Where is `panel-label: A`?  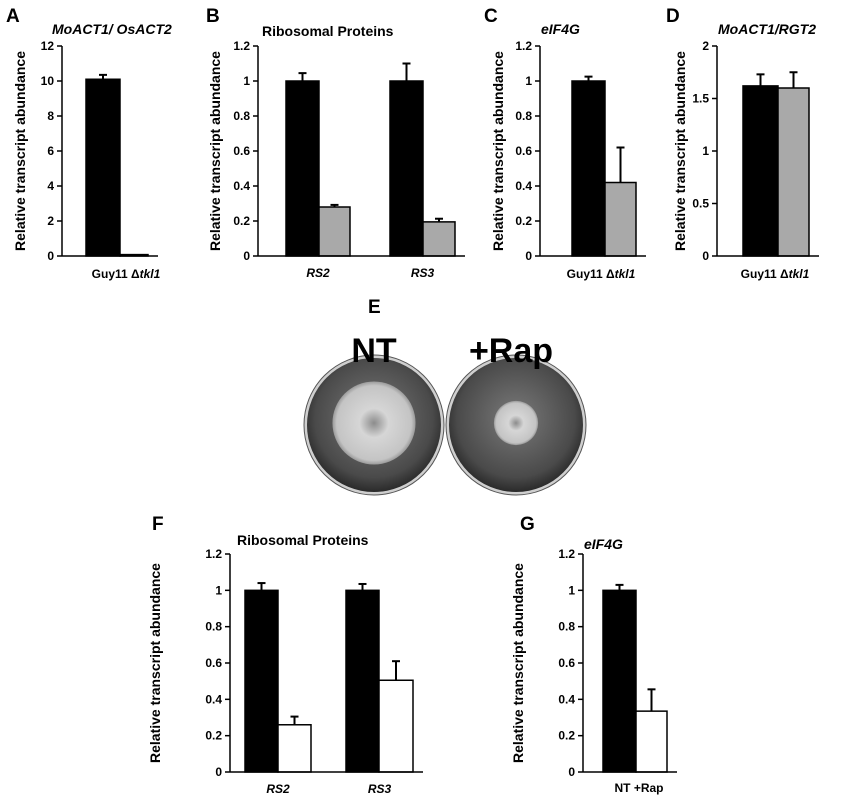
panel-label: A is located at coordinates (13, 16).